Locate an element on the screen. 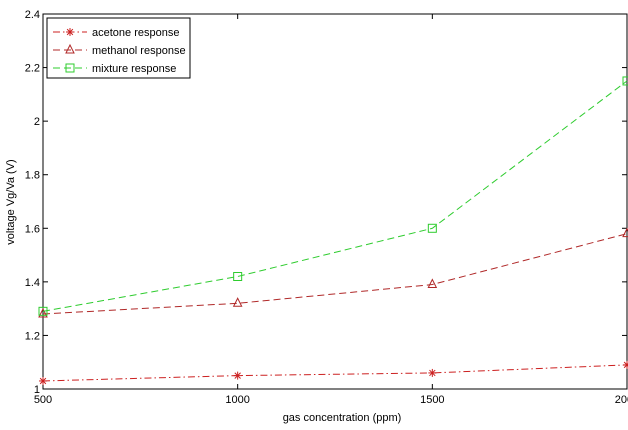  y-tick-label: 1.6 is located at coordinates (32, 229).